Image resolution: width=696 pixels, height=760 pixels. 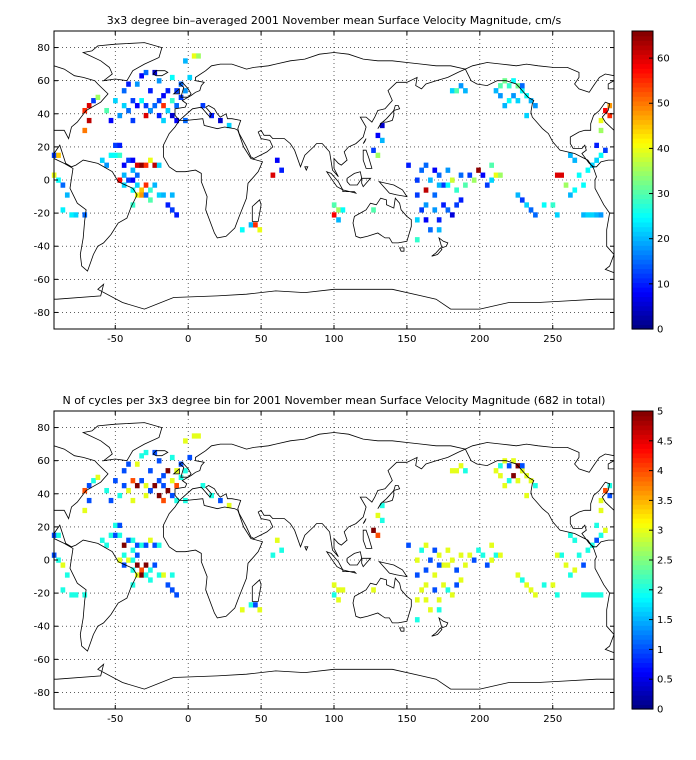 I want to click on x-tick-label: 50, so click(x=261, y=719).